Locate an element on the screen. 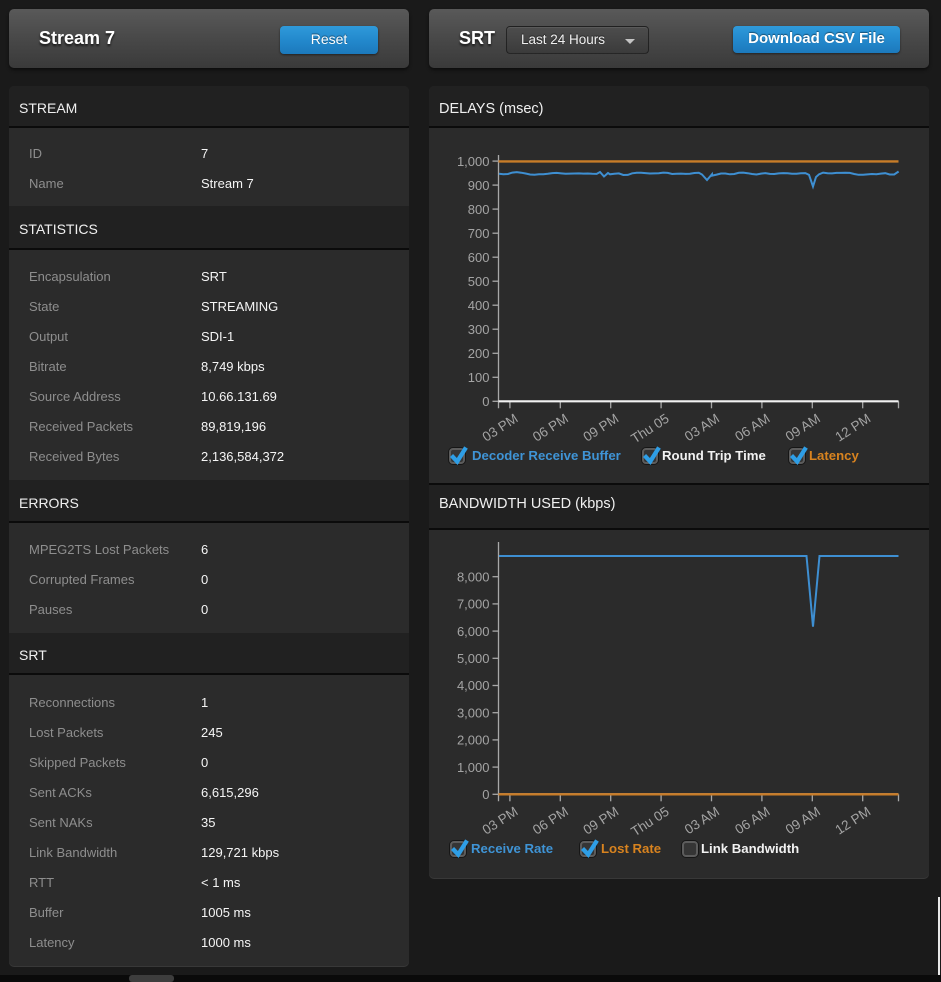 The width and height of the screenshot is (941, 982). svg-text: 2,000 is located at coordinates (473, 740).